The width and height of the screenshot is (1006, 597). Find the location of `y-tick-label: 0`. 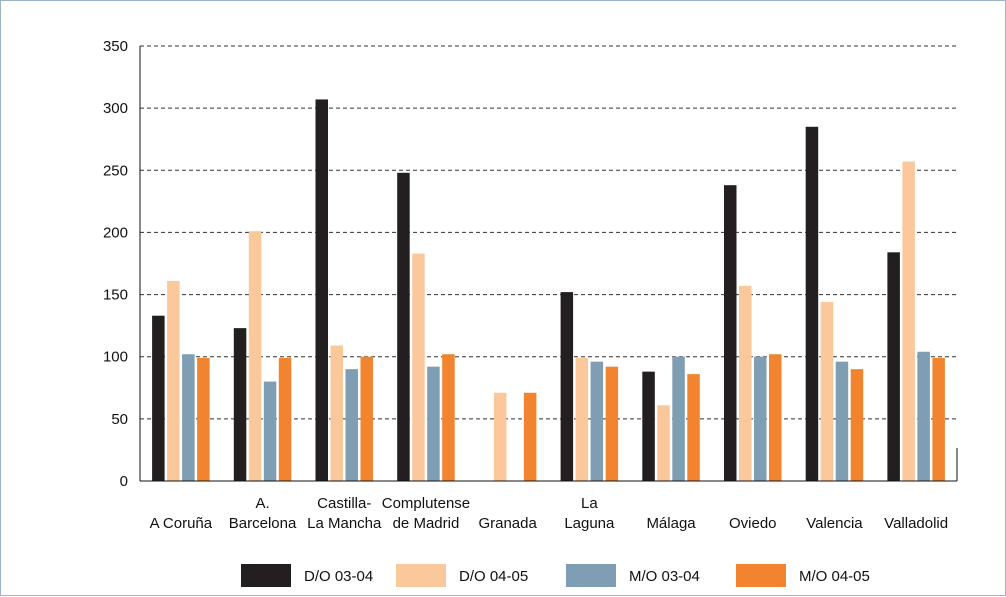

y-tick-label: 0 is located at coordinates (124, 481).